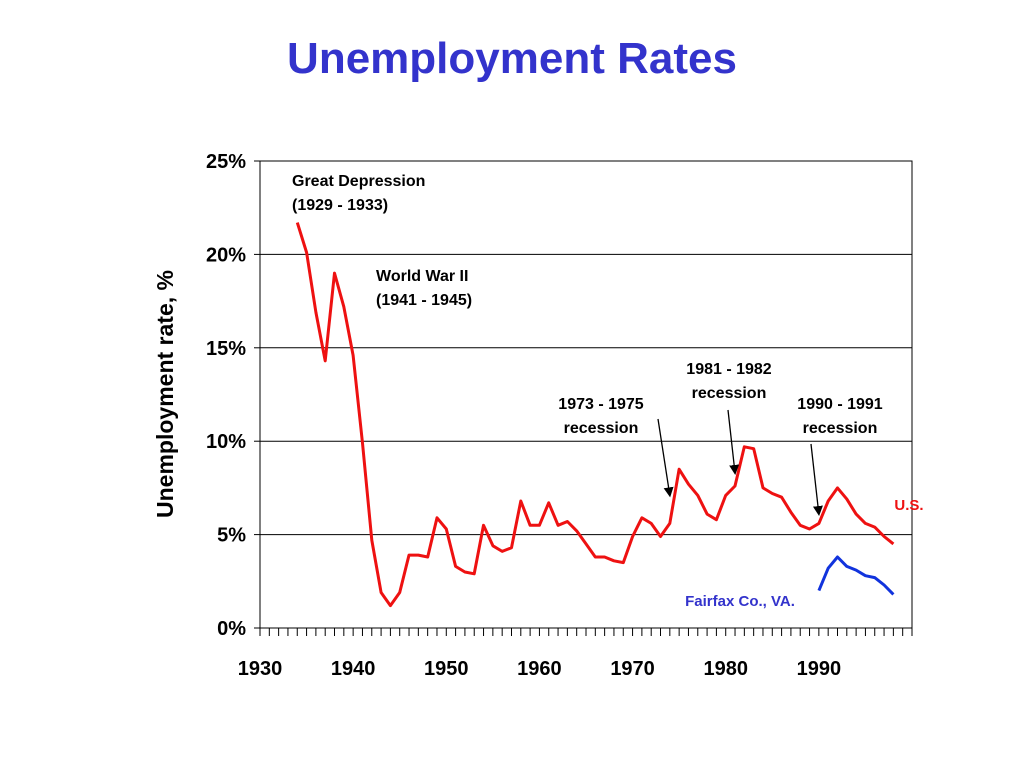 This screenshot has height=768, width=1024. Describe the element at coordinates (840, 404) in the screenshot. I see `annotation-text: 1990 - 1991` at that location.